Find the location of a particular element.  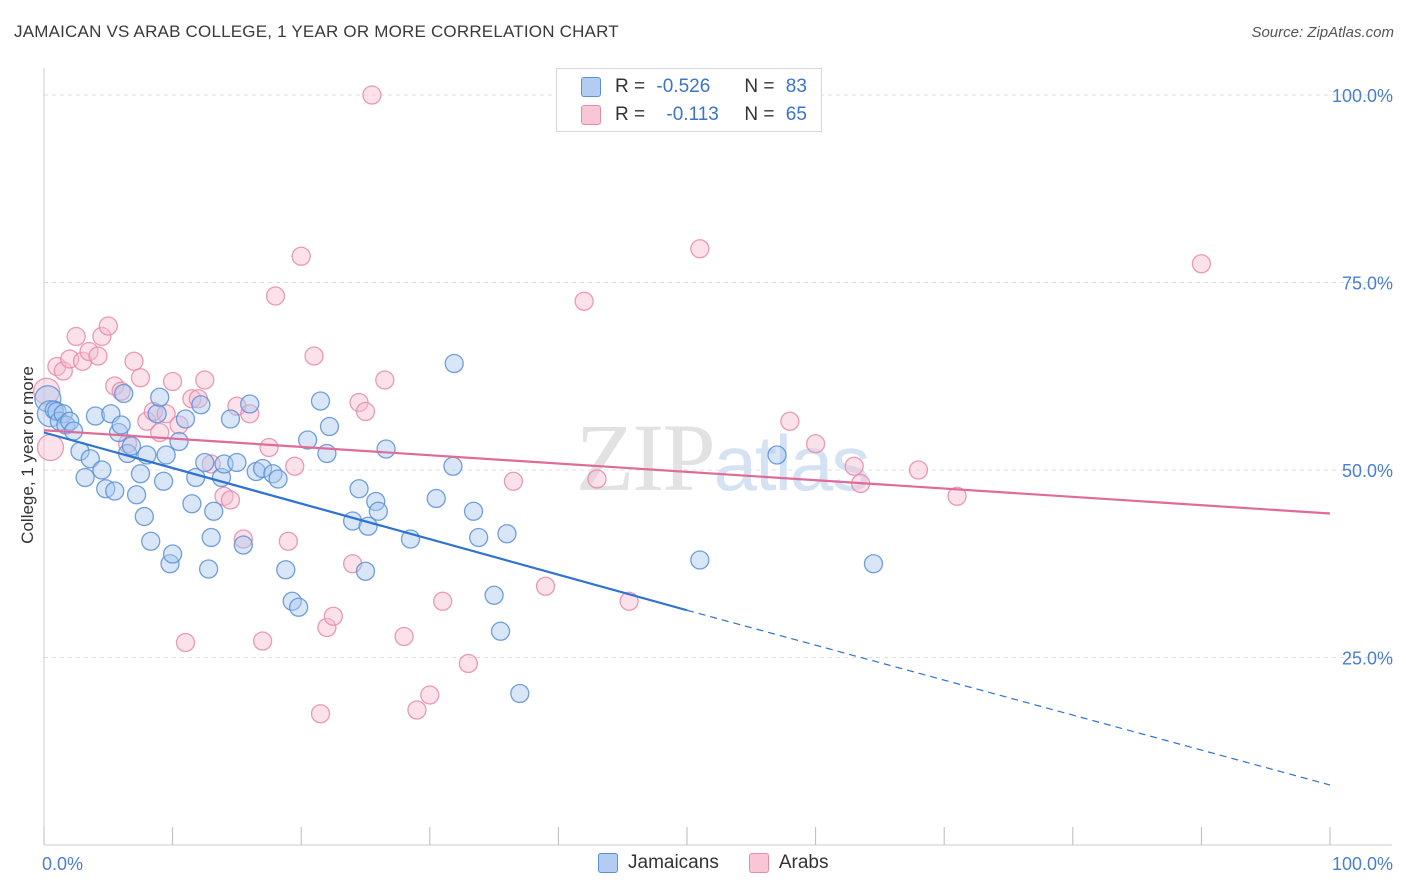

y-axis-label: College, 1 year or more is located at coordinates (27, 455).